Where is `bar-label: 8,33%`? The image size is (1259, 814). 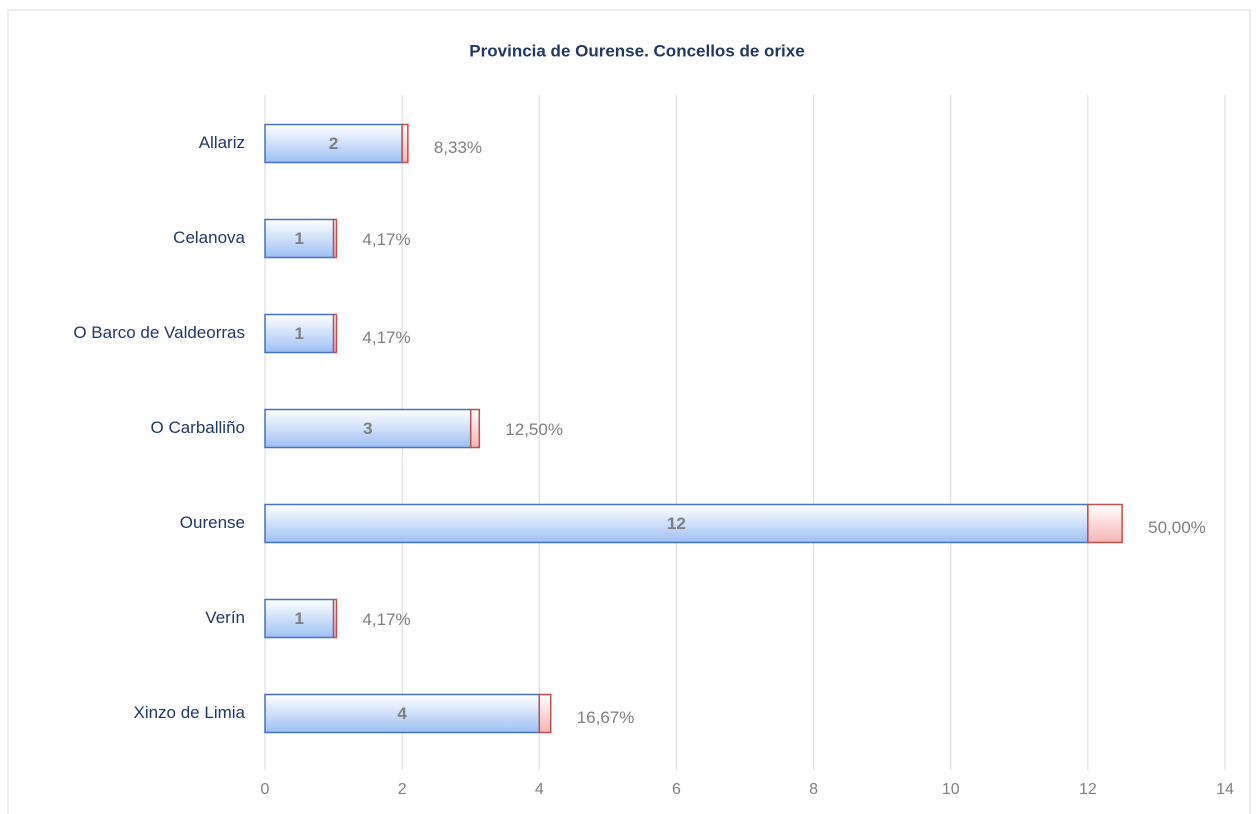
bar-label: 8,33% is located at coordinates (458, 147).